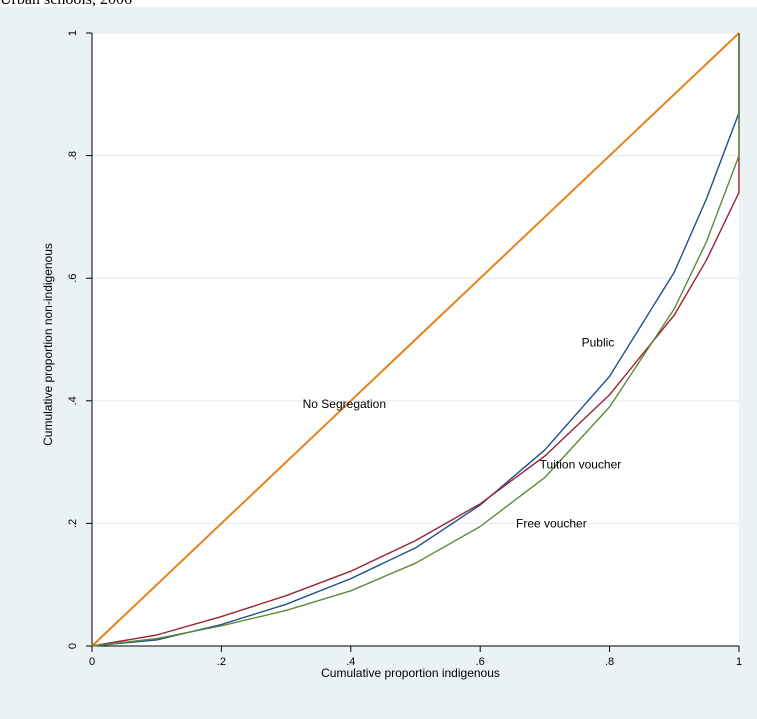 Image resolution: width=757 pixels, height=719 pixels. What do you see at coordinates (73, 155) in the screenshot?
I see `y-tick-label: .8` at bounding box center [73, 155].